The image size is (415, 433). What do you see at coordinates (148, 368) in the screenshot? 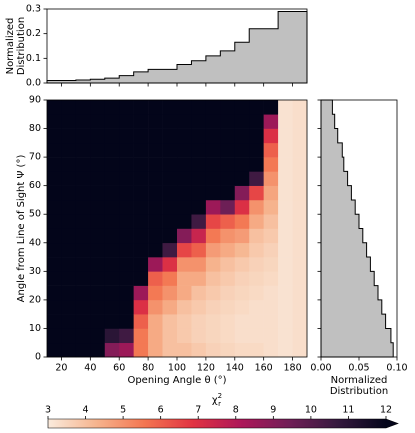
I see `x-tick-label: 80` at bounding box center [148, 368].